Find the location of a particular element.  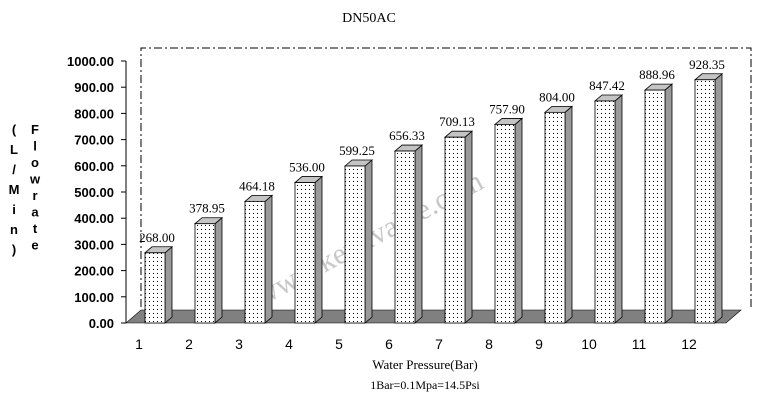

x-tick-label: 9 is located at coordinates (539, 344).